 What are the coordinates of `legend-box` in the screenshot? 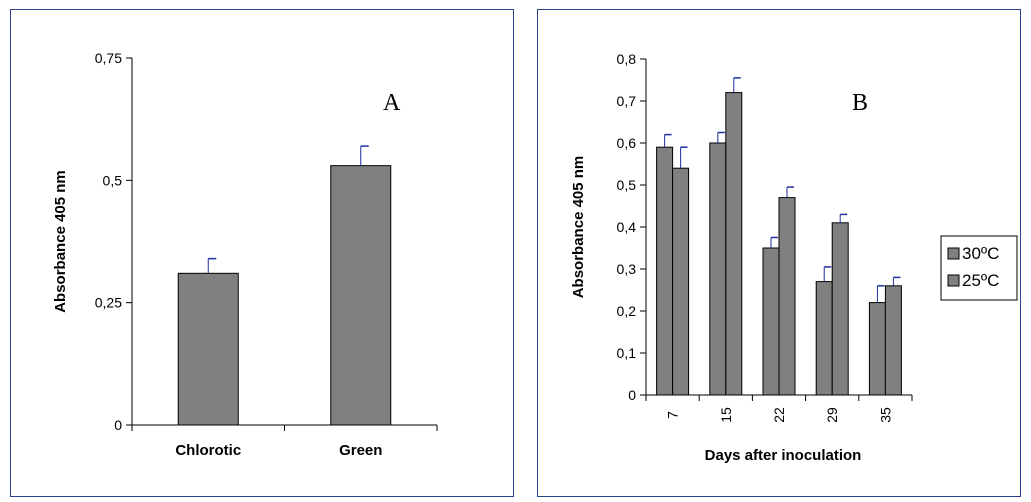 It's located at (979, 268).